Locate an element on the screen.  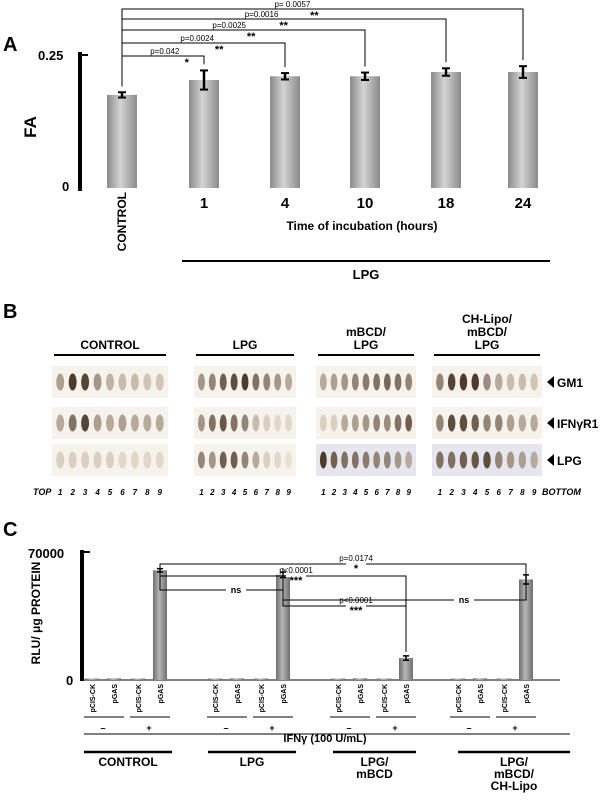
panel-a-sig-pvalue: p=0.0016 is located at coordinates (262, 14).